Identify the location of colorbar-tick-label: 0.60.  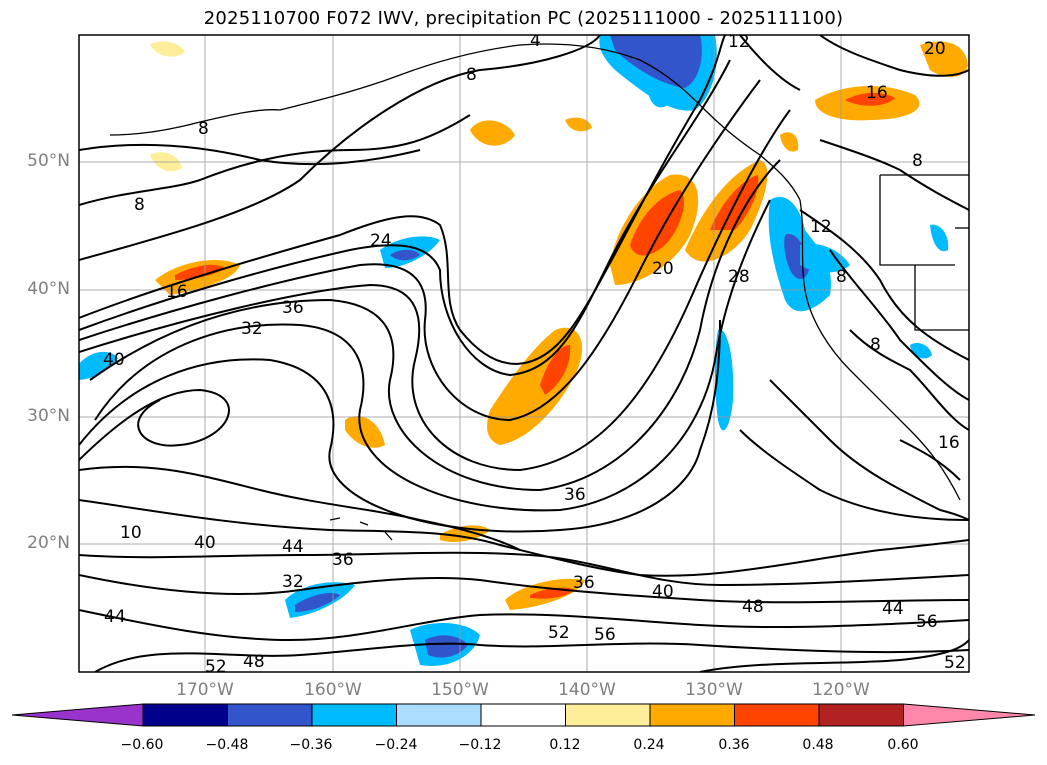
(903, 745).